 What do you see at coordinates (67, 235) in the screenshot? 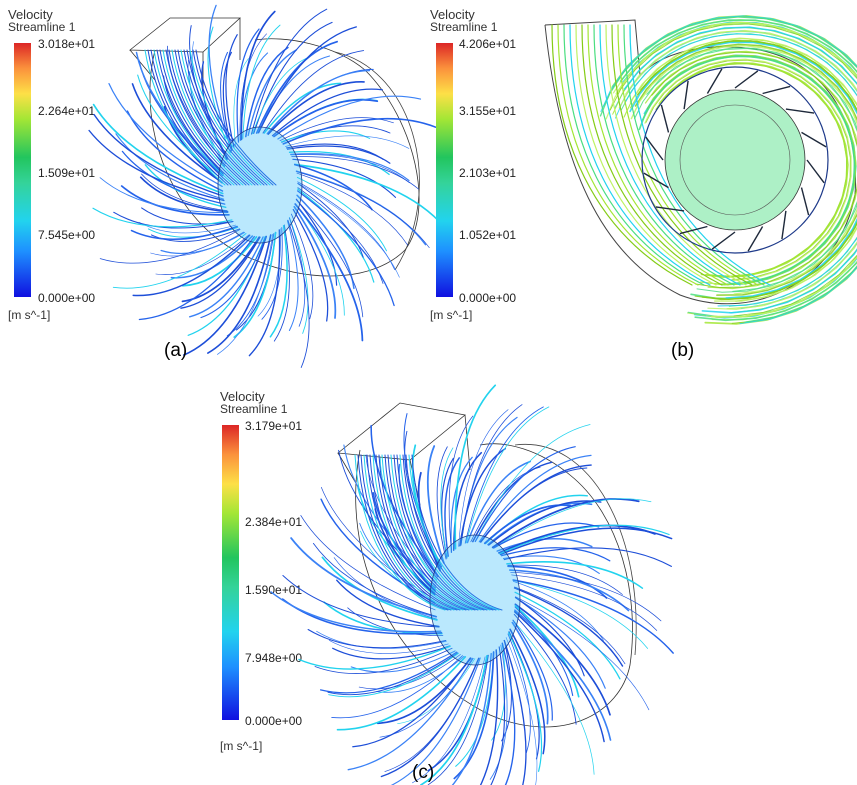
I see `colorbar-tick: 7.545e+00` at bounding box center [67, 235].